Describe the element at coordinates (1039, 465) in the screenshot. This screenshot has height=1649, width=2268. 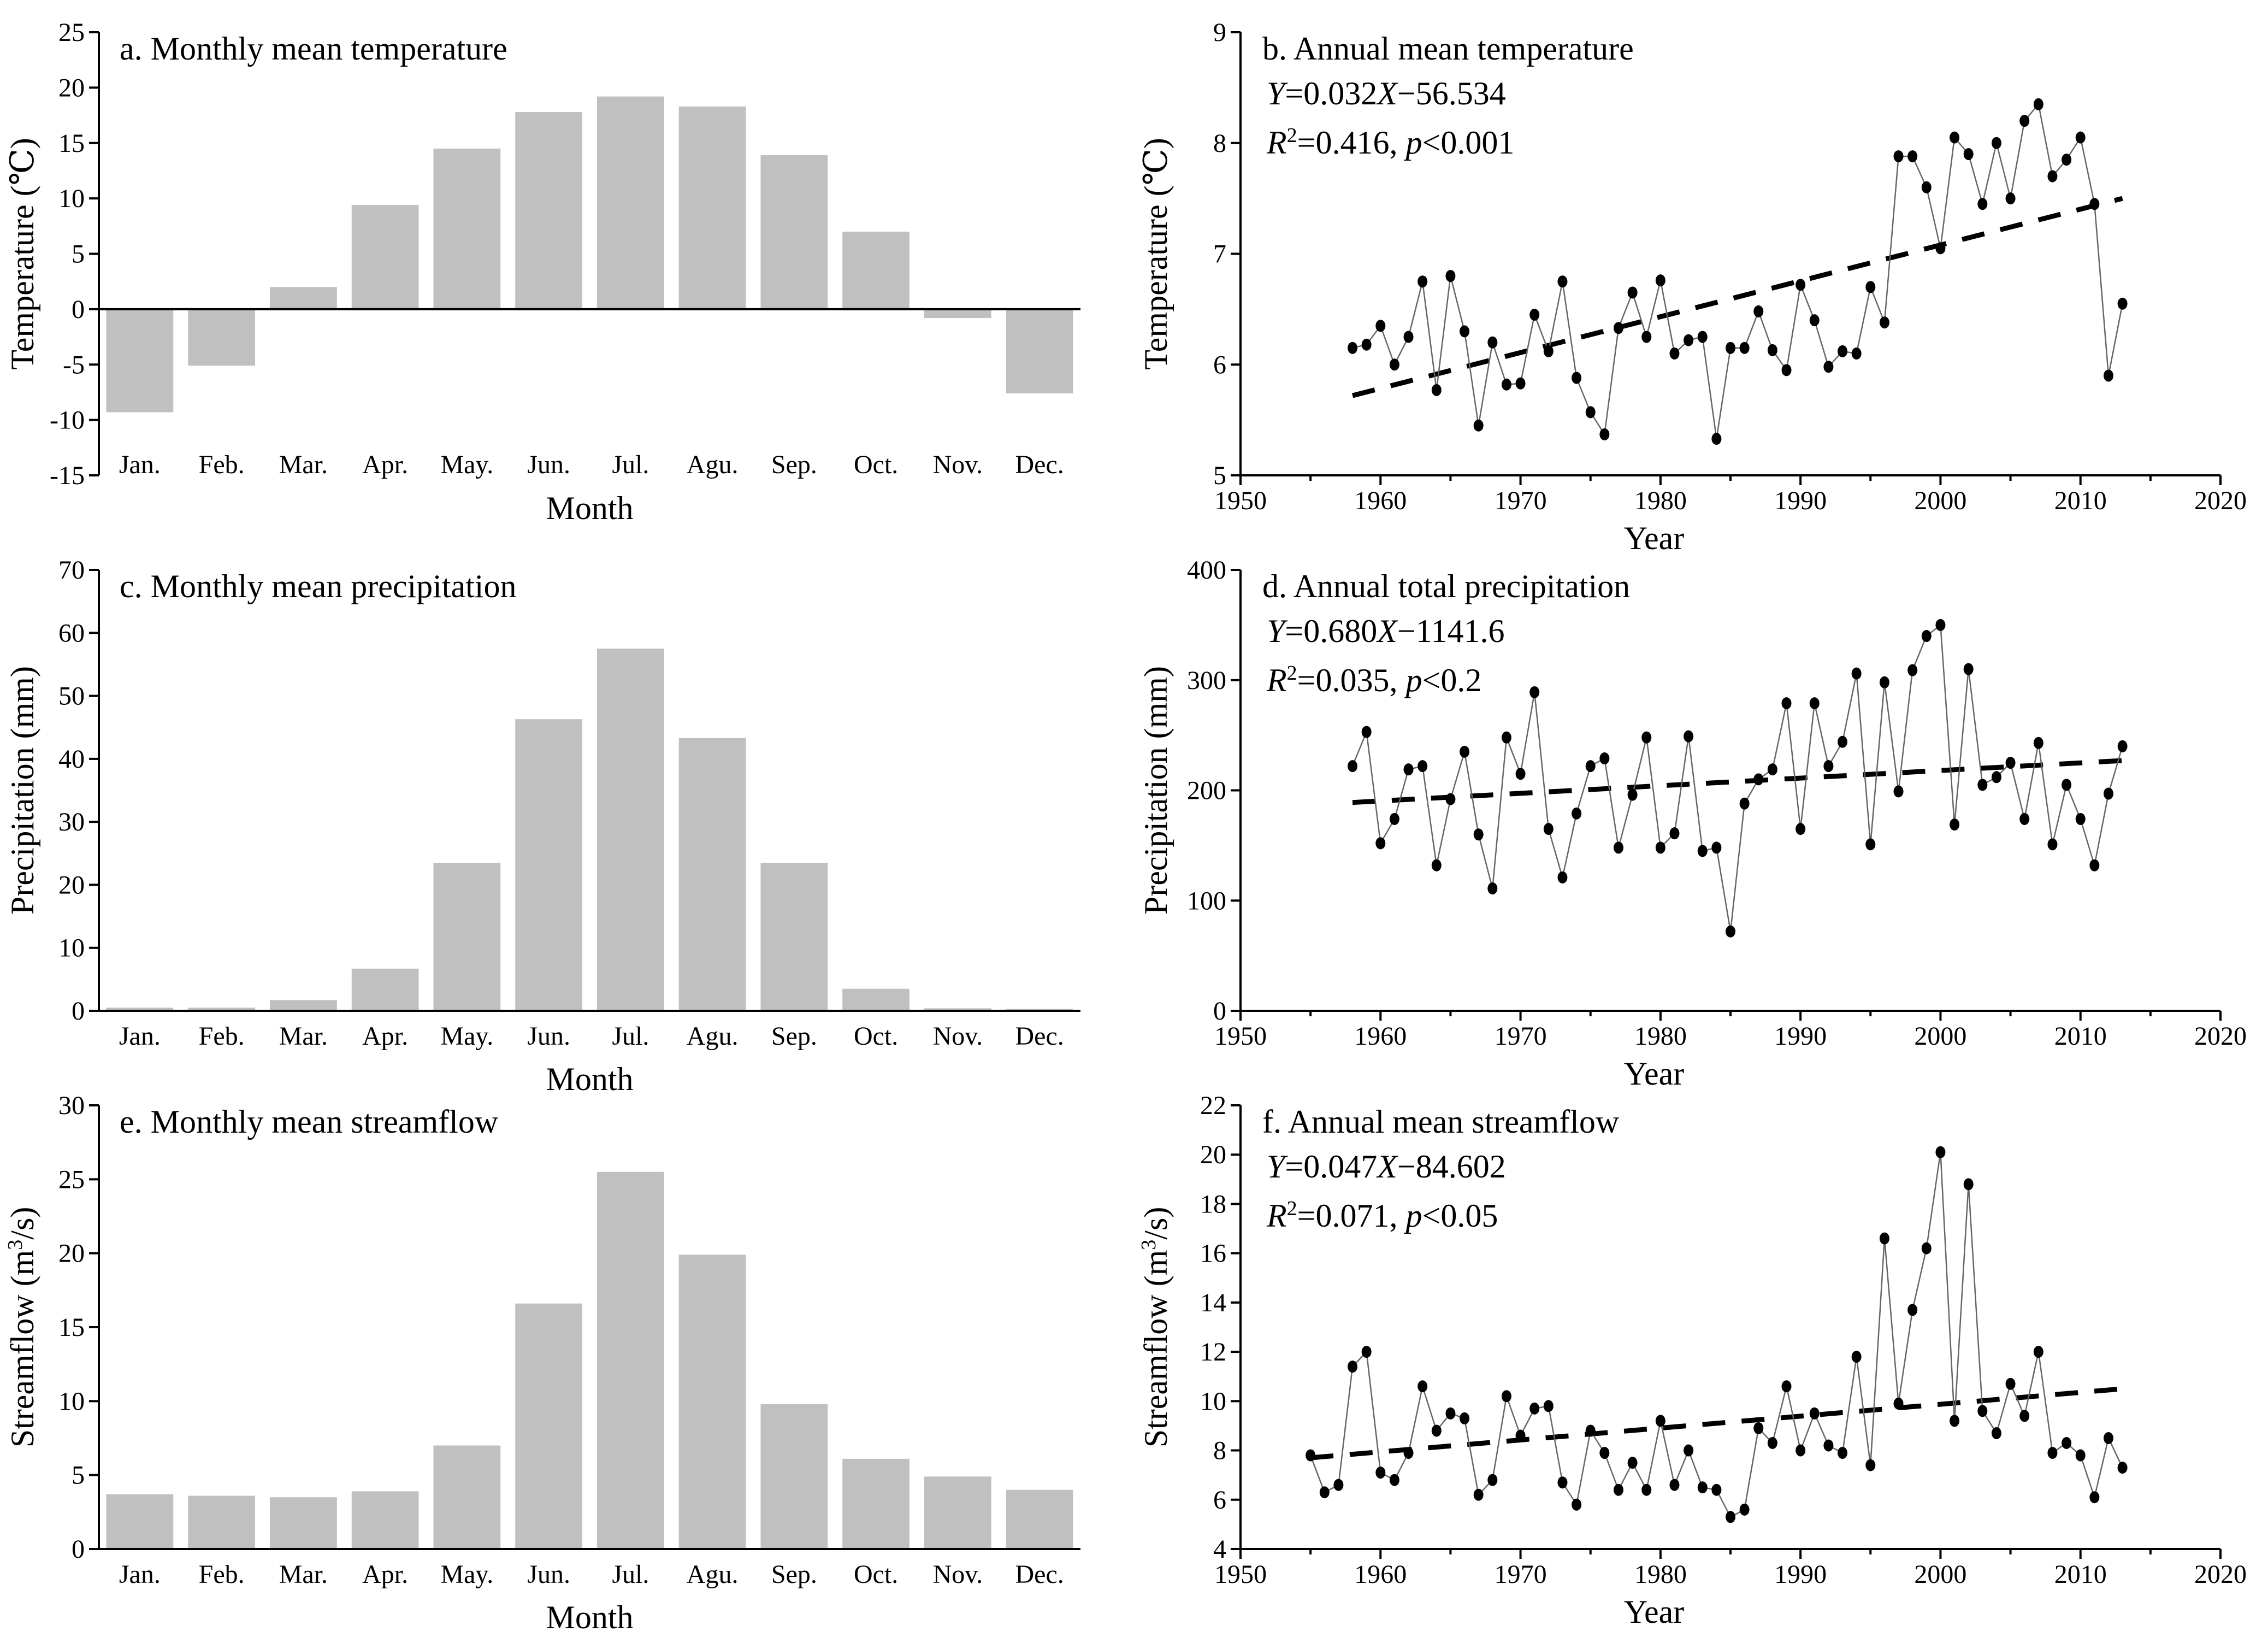
I see `x-tick-label: Dec.` at that location.